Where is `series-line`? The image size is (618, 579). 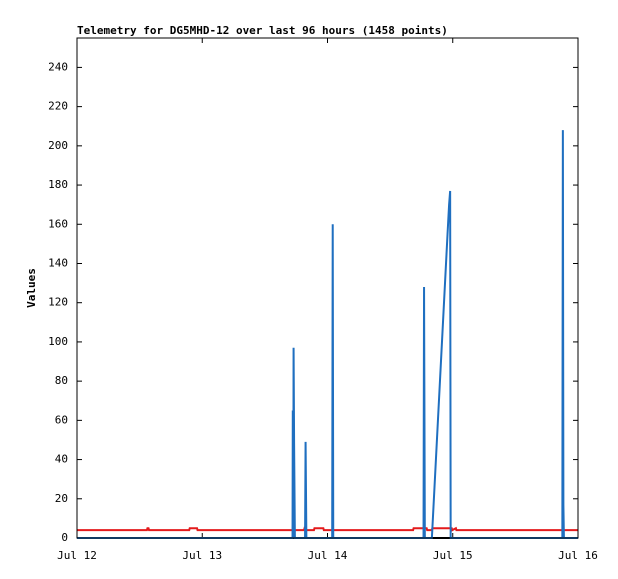
series-line is located at coordinates (327, 529).